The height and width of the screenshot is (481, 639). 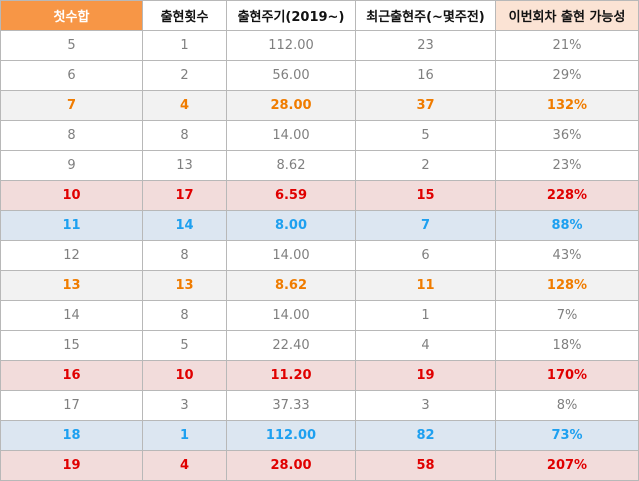 I want to click on table-row: 9 13 8.62 2 23%, so click(x=319, y=165).